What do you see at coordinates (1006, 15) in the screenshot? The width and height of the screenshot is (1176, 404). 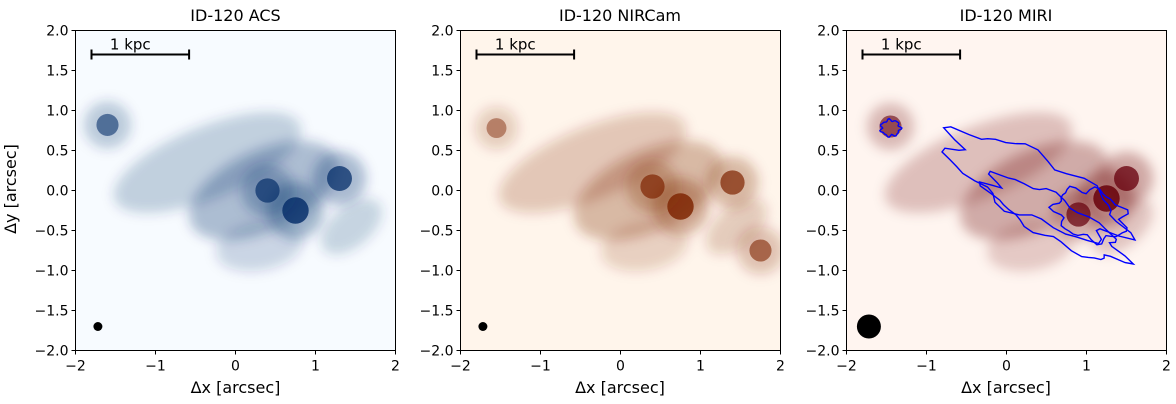 I see `panel-title: ID-120 MIRI` at bounding box center [1006, 15].